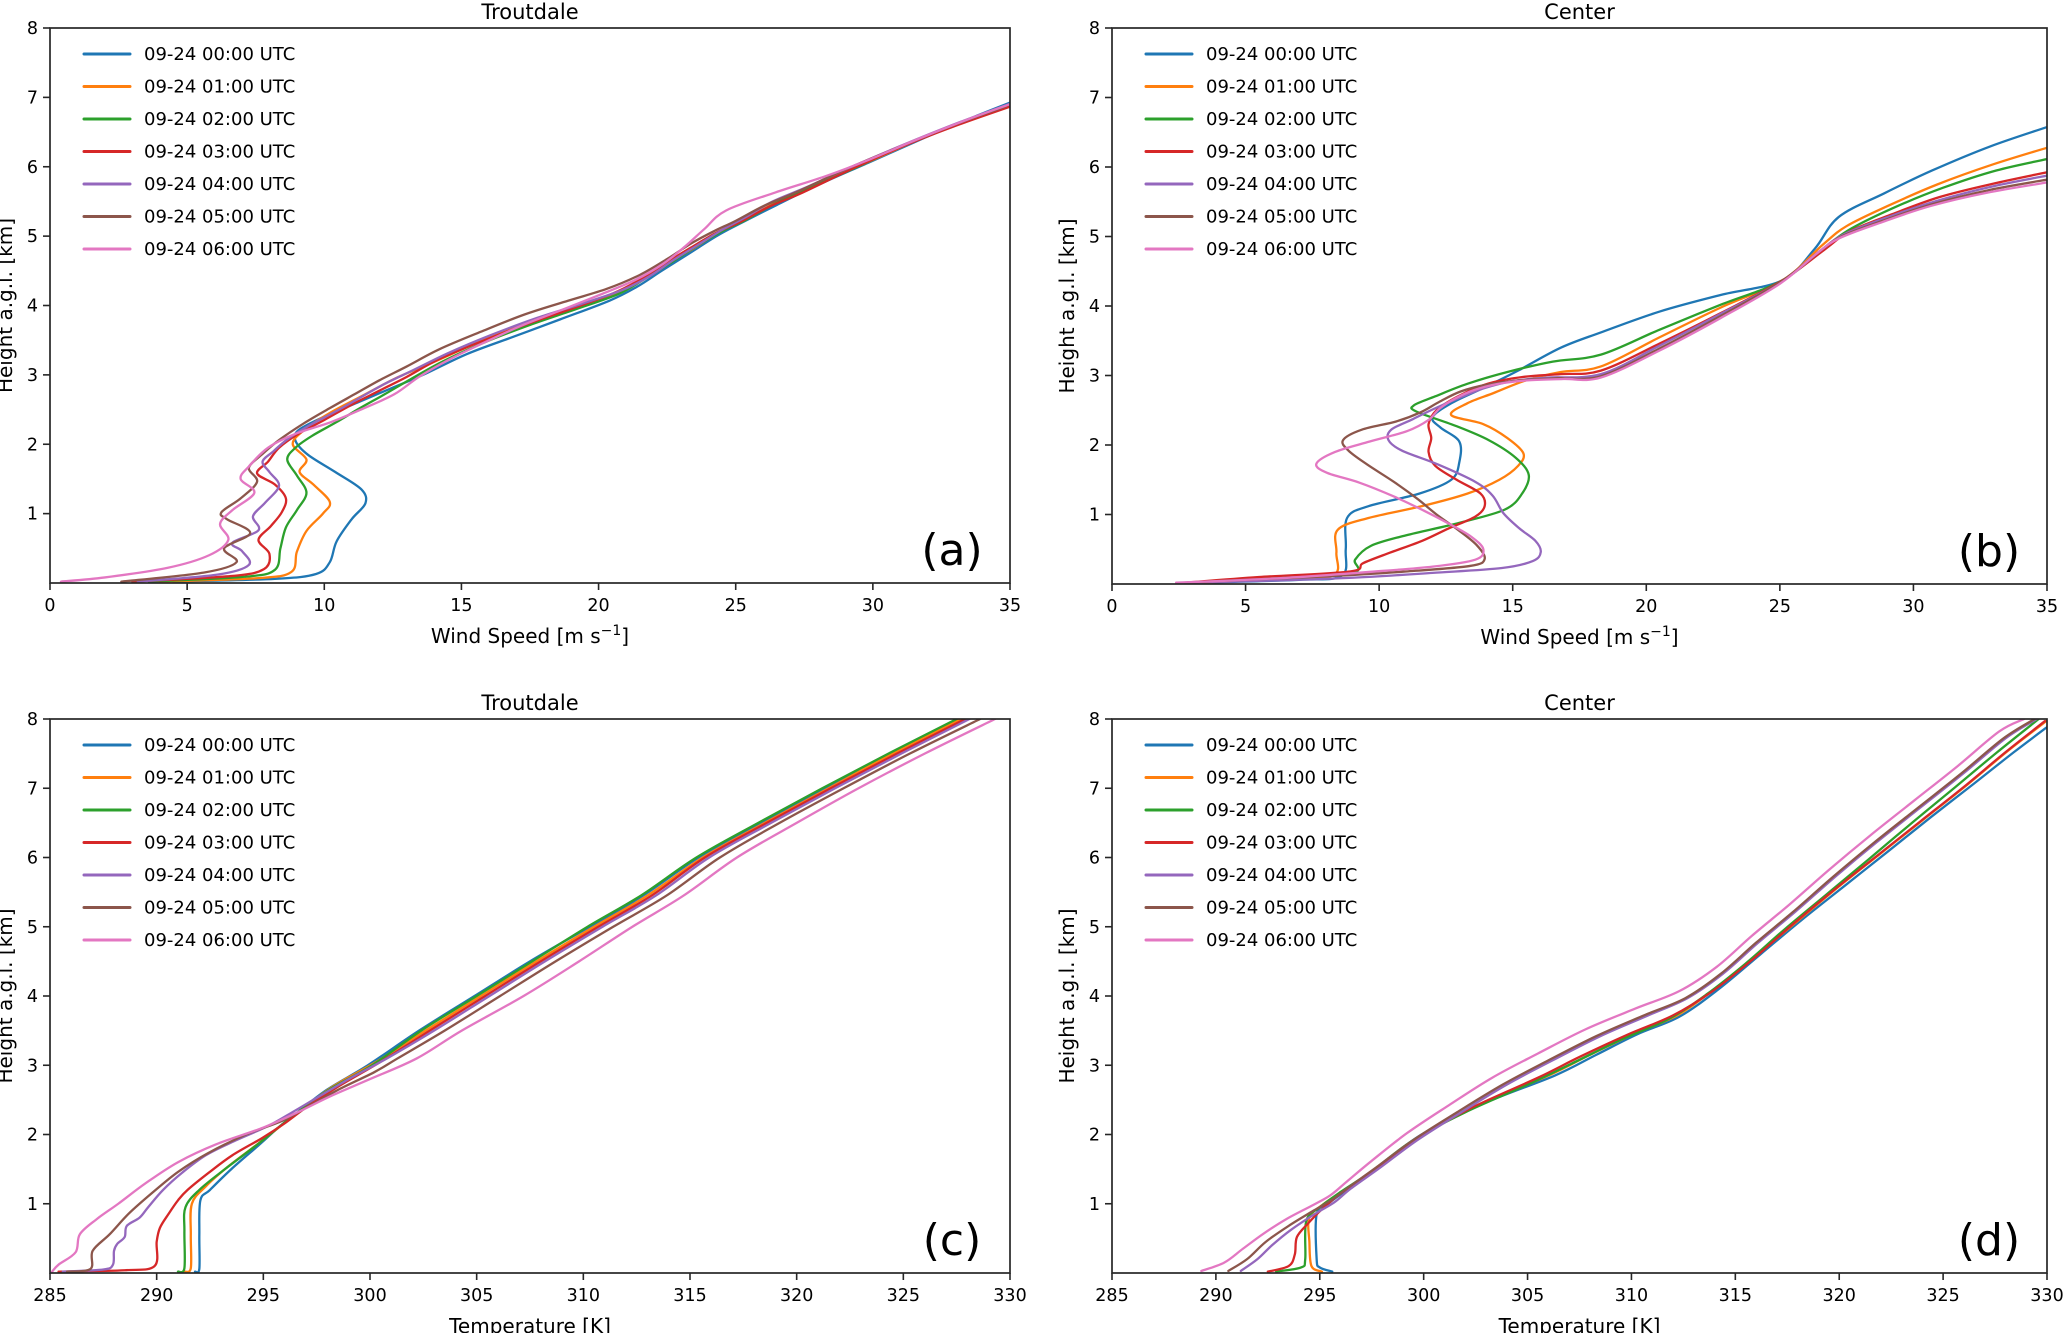 This screenshot has width=2067, height=1333. Describe the element at coordinates (1579, 636) in the screenshot. I see `x-axis-label: Wind Speed [m s−1]` at that location.